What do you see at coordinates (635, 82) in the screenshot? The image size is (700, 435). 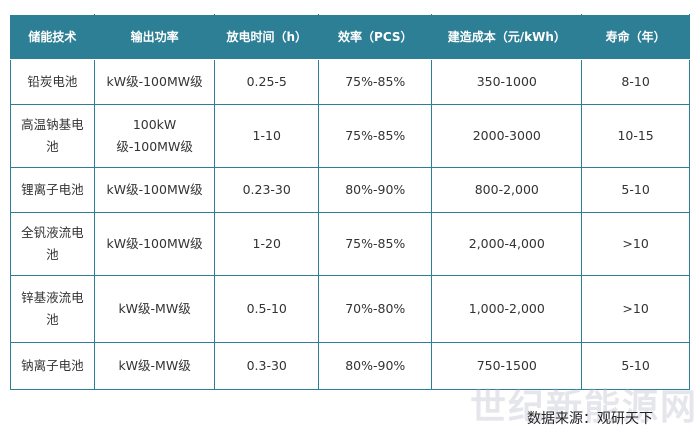 I see `table-cell: 8-10` at bounding box center [635, 82].